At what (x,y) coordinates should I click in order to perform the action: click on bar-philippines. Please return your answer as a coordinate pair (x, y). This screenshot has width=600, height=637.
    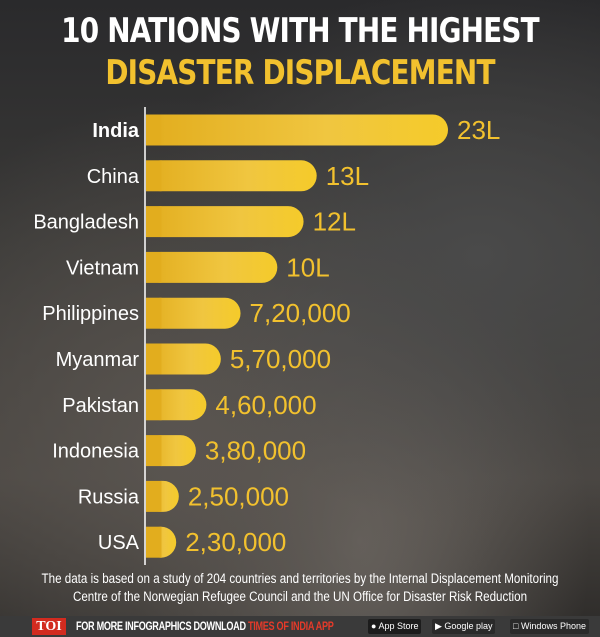
    Looking at the image, I should click on (193, 313).